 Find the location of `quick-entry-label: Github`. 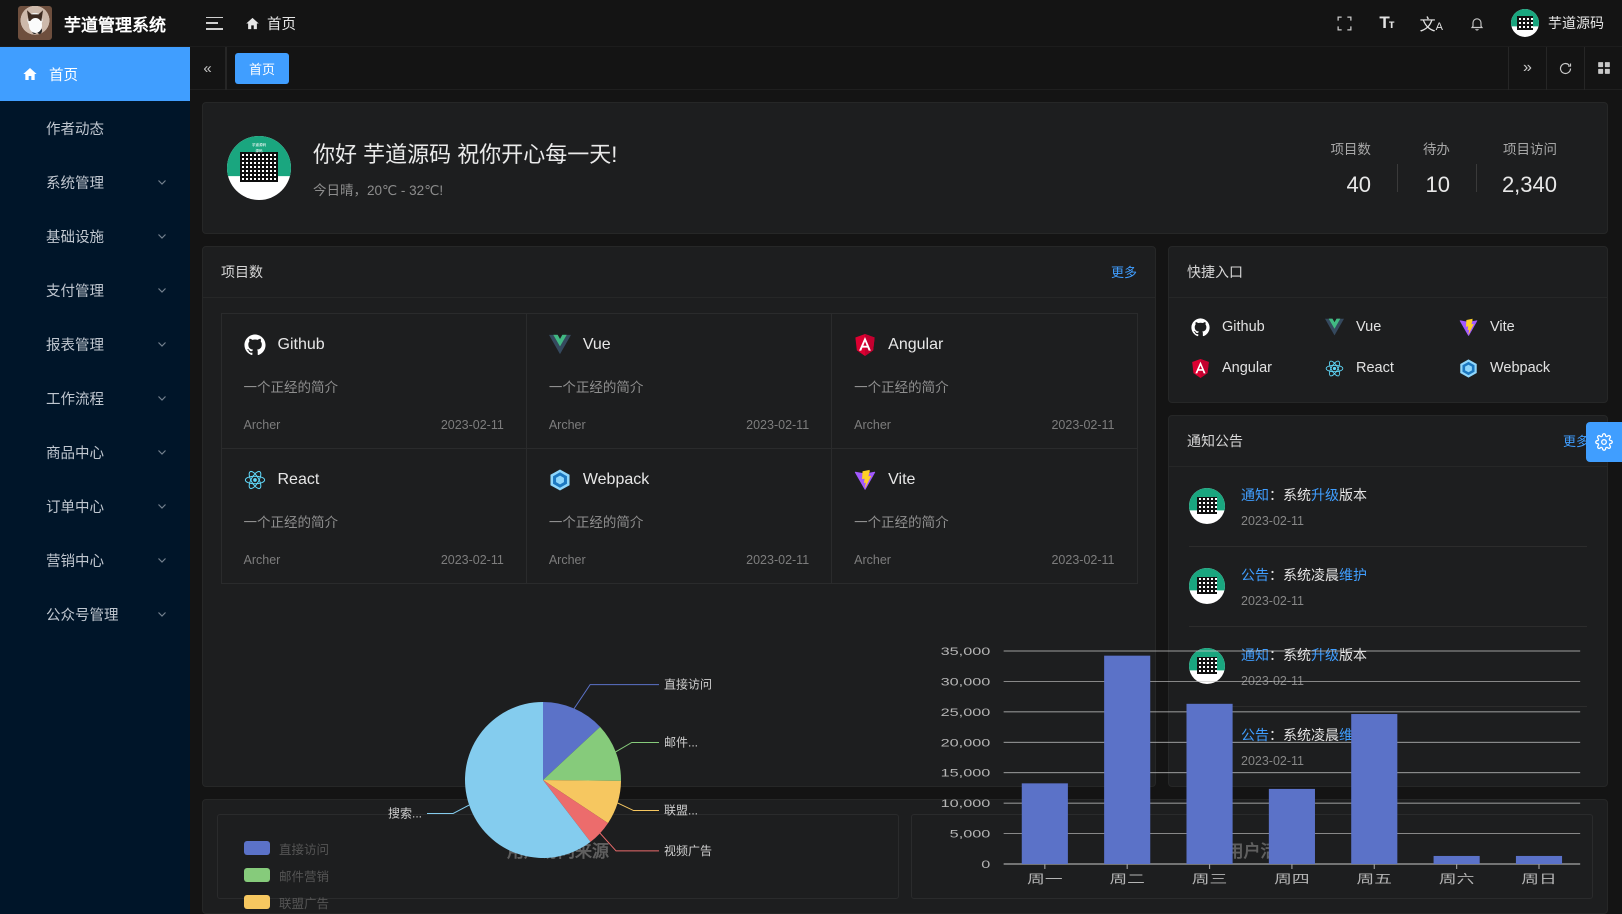

quick-entry-label: Github is located at coordinates (1243, 327).